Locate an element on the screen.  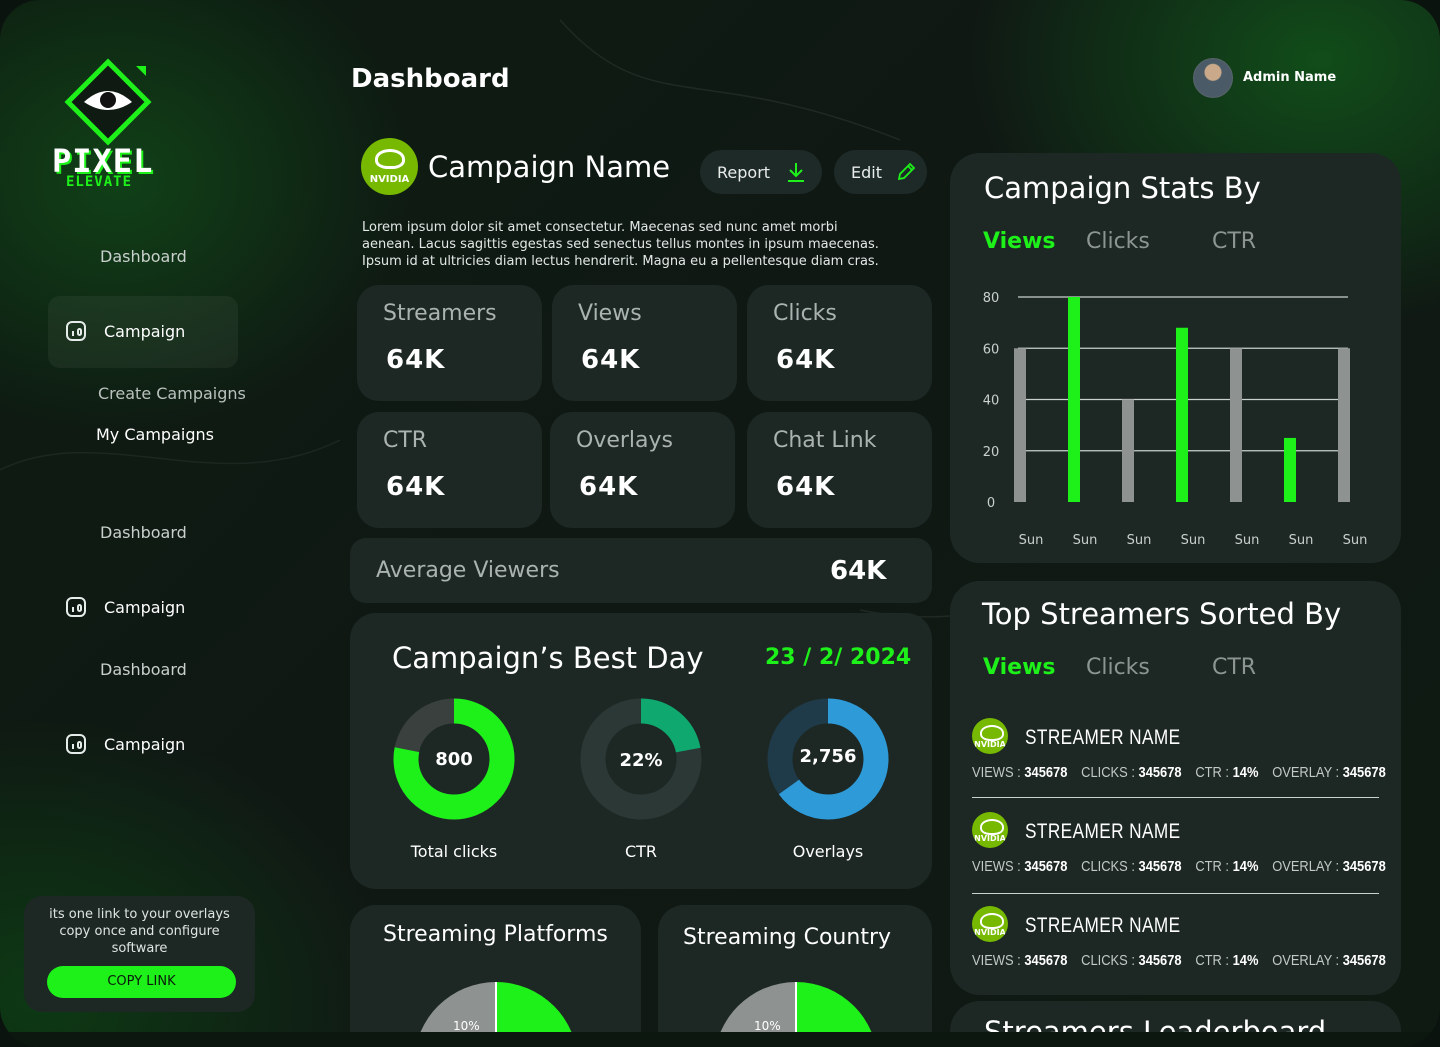
report-button: Report is located at coordinates (761, 172).